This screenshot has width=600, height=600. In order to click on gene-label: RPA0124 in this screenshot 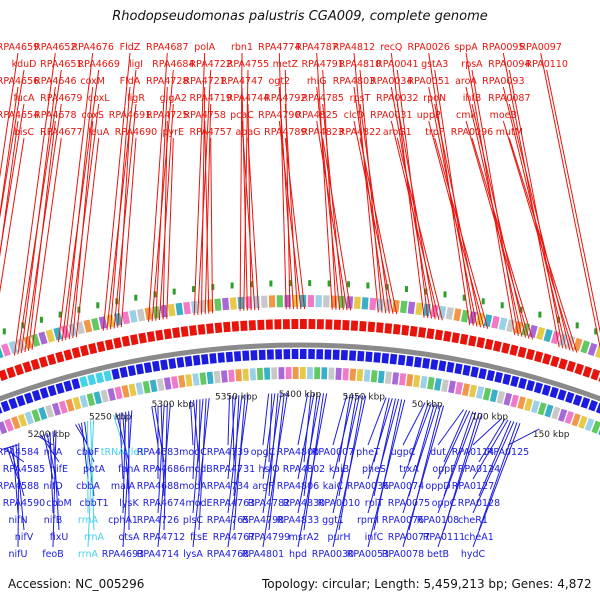, I will do `click(479, 469)`.